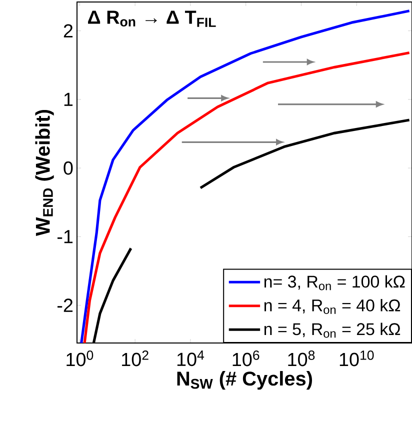  Describe the element at coordinates (152, 18) in the screenshot. I see `annotation: Δ R$_{on}$ → Δ T$_{FIL}$` at that location.